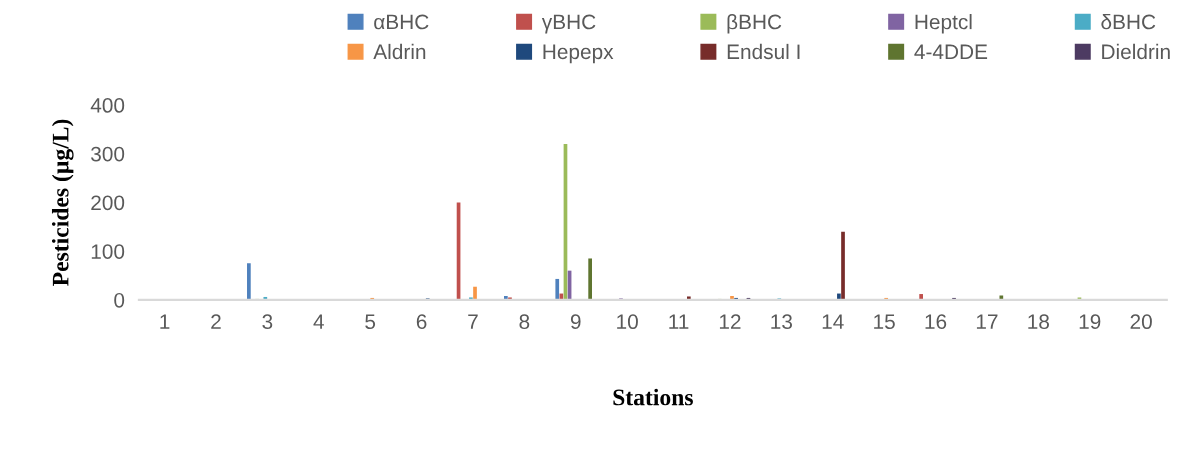 The height and width of the screenshot is (473, 1187). I want to click on y-tick-label: 300, so click(108, 154).